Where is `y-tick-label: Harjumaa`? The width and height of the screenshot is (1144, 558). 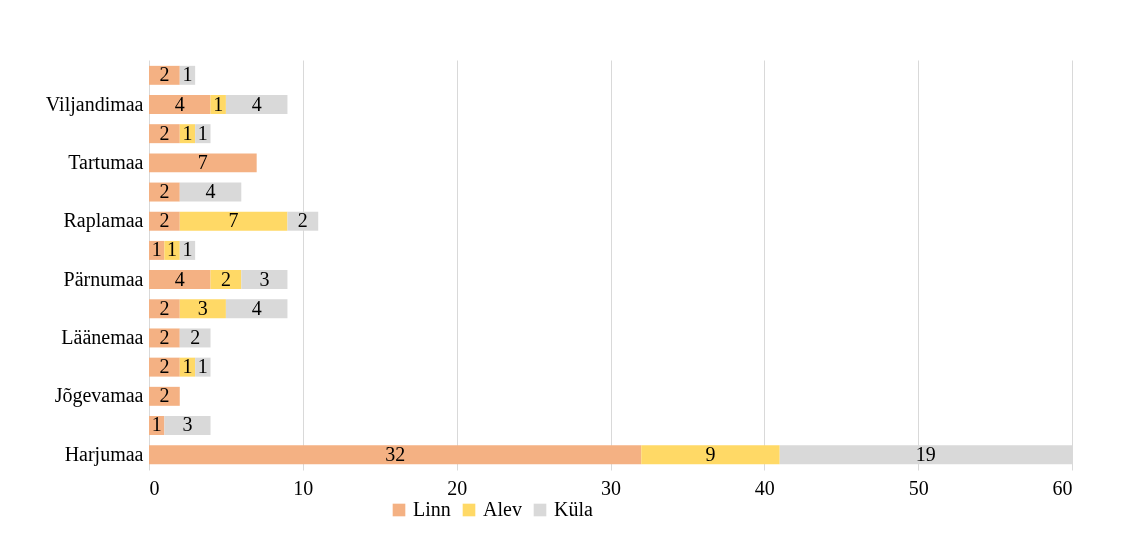
y-tick-label: Harjumaa is located at coordinates (104, 454).